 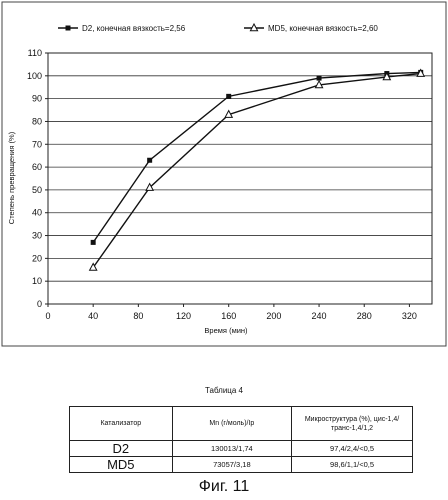 What do you see at coordinates (11, 177) in the screenshot?
I see `y-axis-title: Степень превращения (%)` at bounding box center [11, 177].